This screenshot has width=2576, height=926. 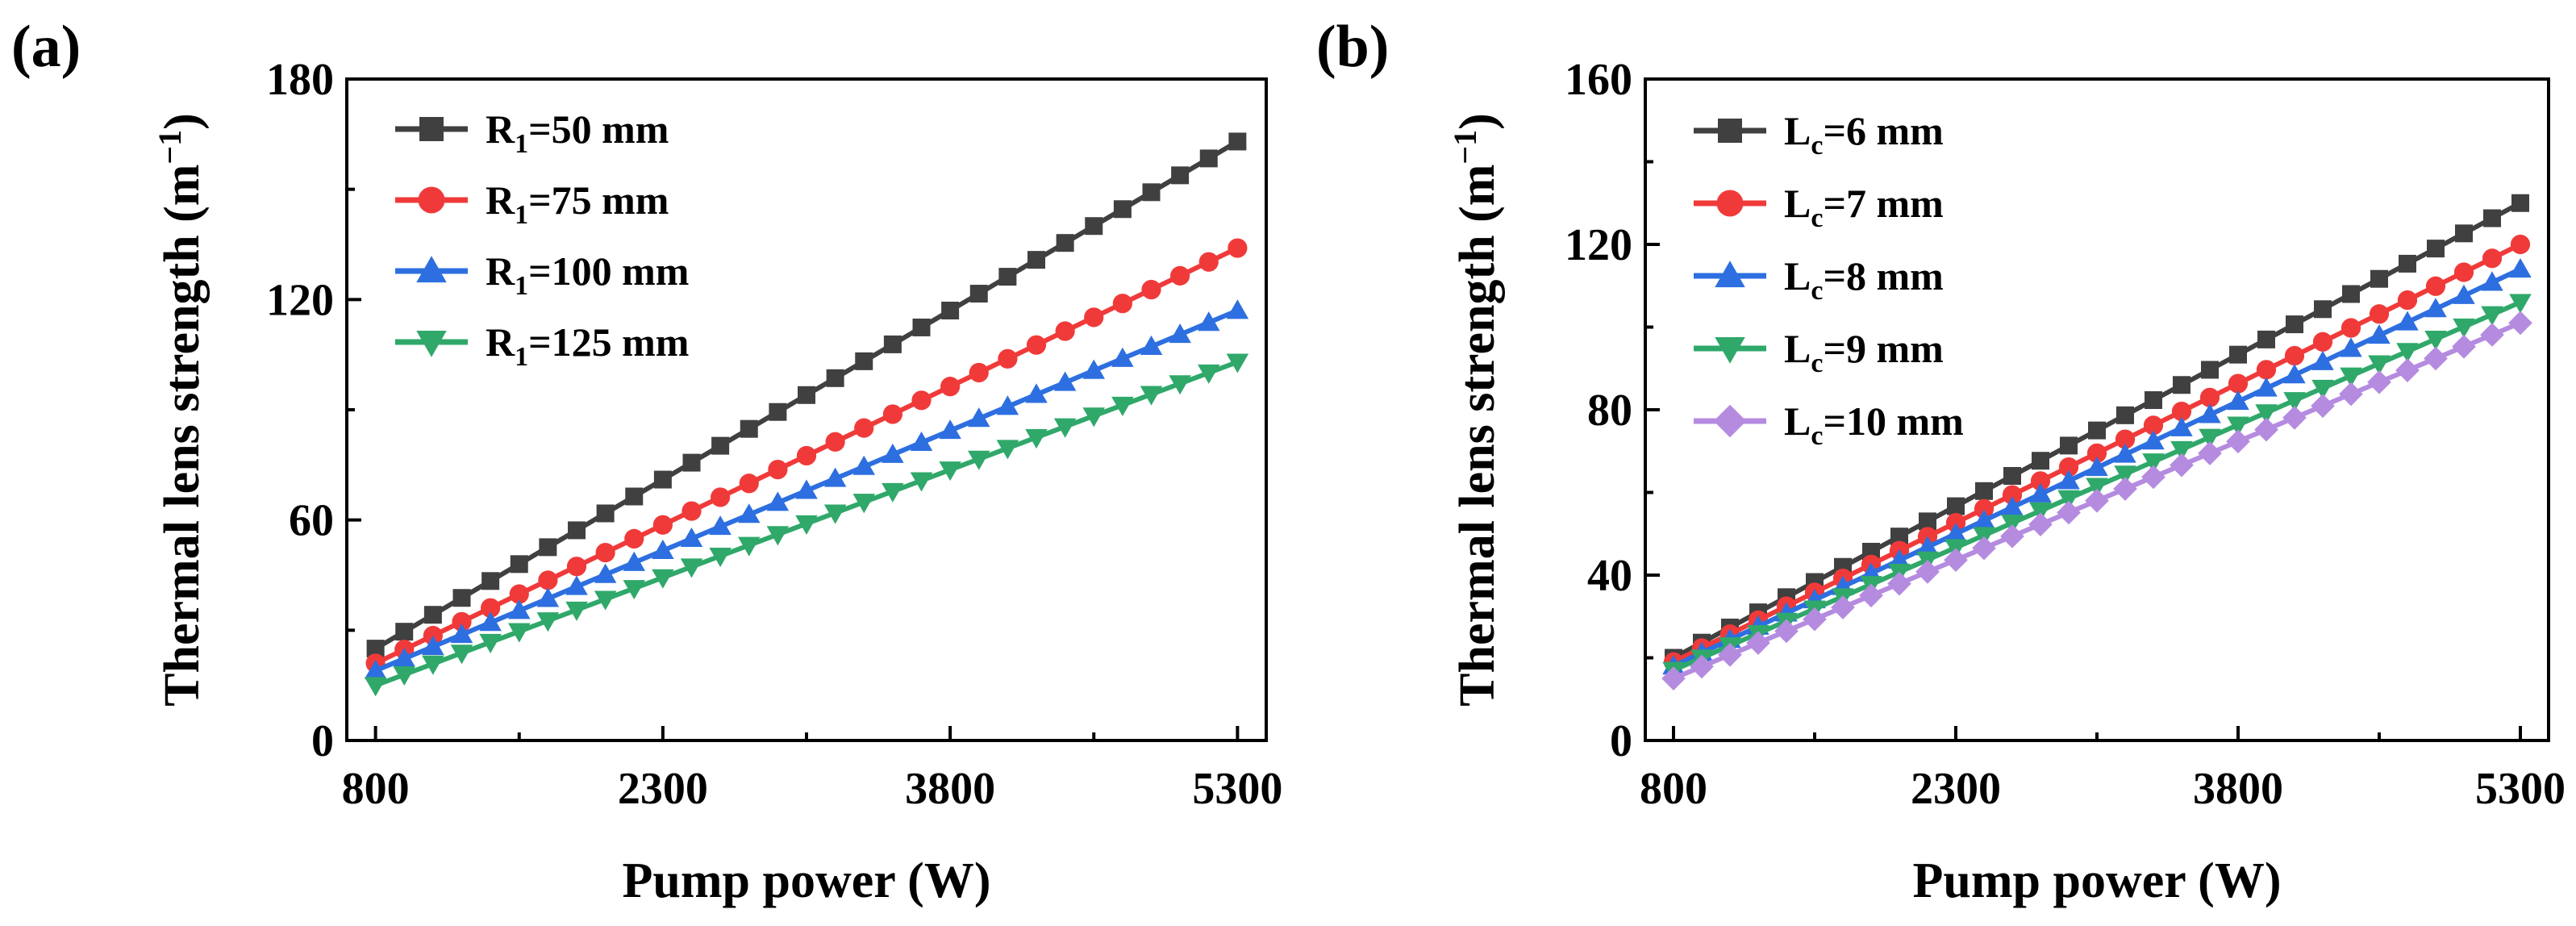 What do you see at coordinates (577, 132) in the screenshot?
I see `legend-label: R1=50 mm` at bounding box center [577, 132].